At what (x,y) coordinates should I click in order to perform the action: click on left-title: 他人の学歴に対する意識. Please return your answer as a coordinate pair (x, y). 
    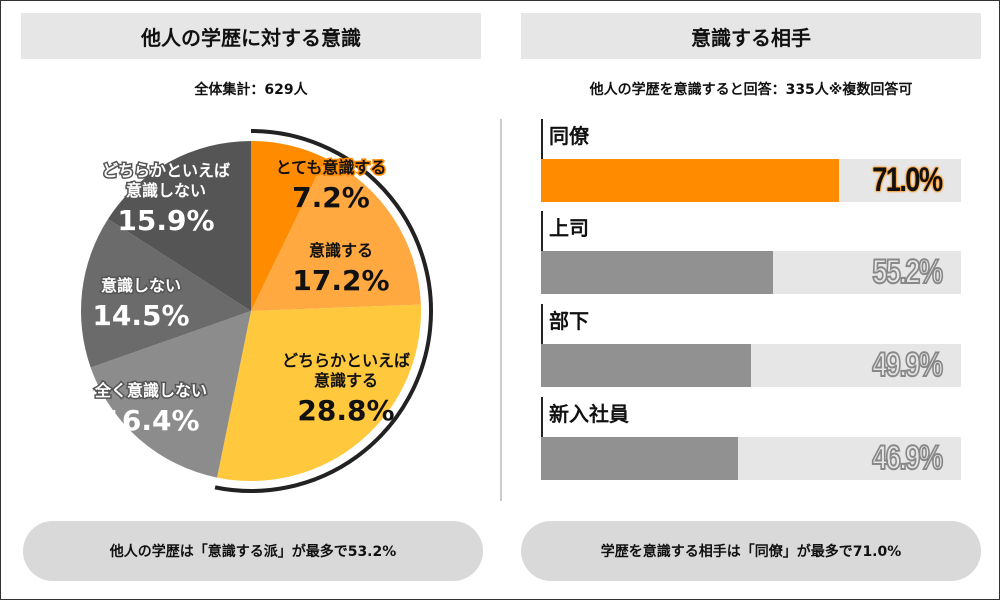
    Looking at the image, I should click on (251, 36).